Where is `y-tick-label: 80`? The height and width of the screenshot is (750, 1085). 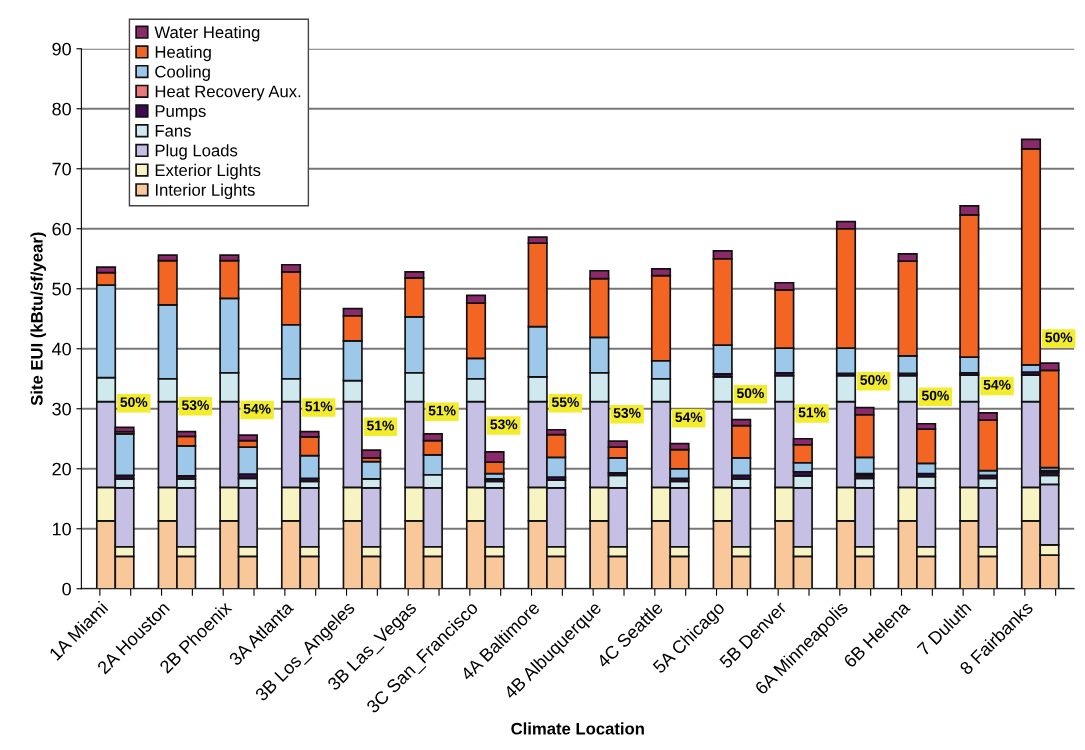
y-tick-label: 80 is located at coordinates (61, 109).